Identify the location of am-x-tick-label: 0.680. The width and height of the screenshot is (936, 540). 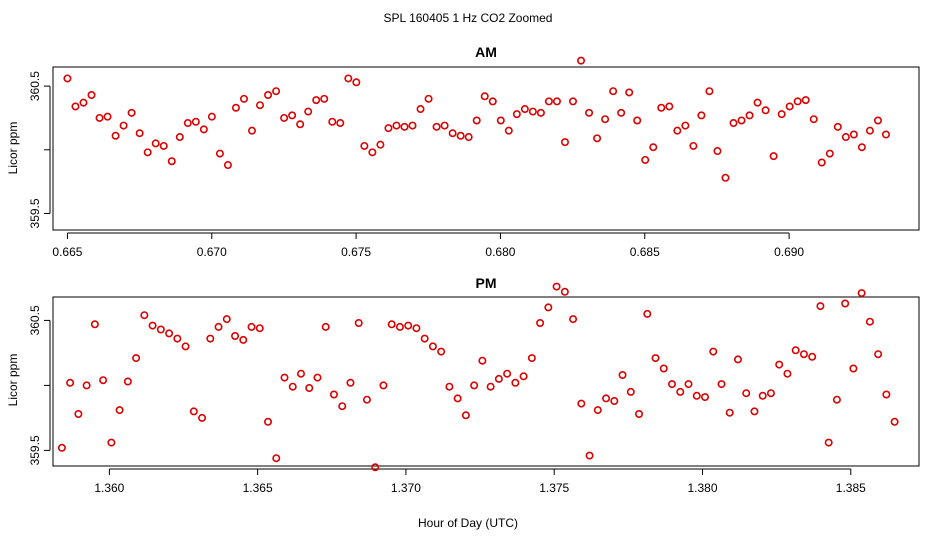
(500, 252).